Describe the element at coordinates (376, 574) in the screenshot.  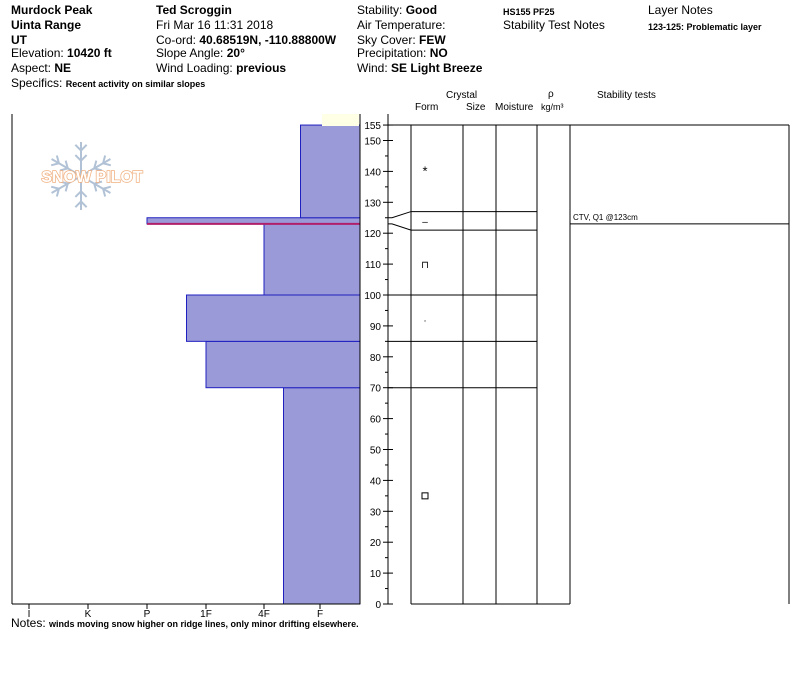
I see `y-tick-label: 10` at that location.